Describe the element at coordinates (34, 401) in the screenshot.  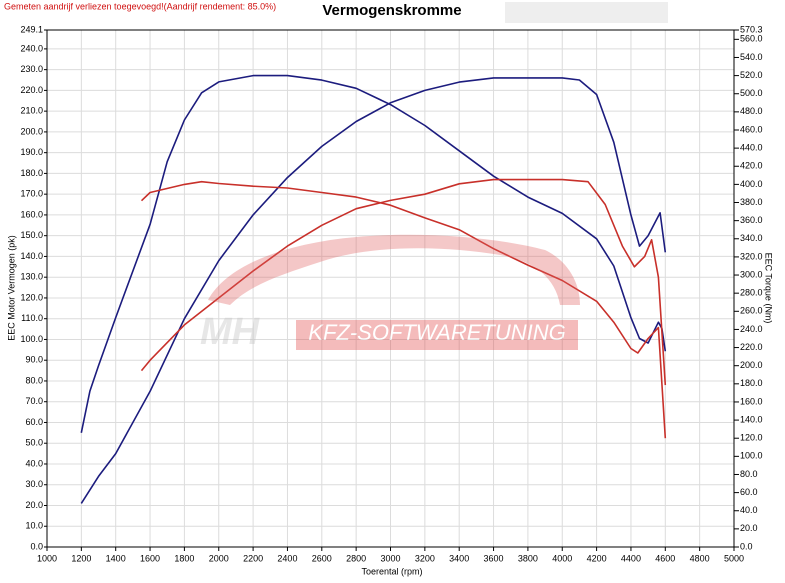
I see `y-tick-label: 70.0` at that location.